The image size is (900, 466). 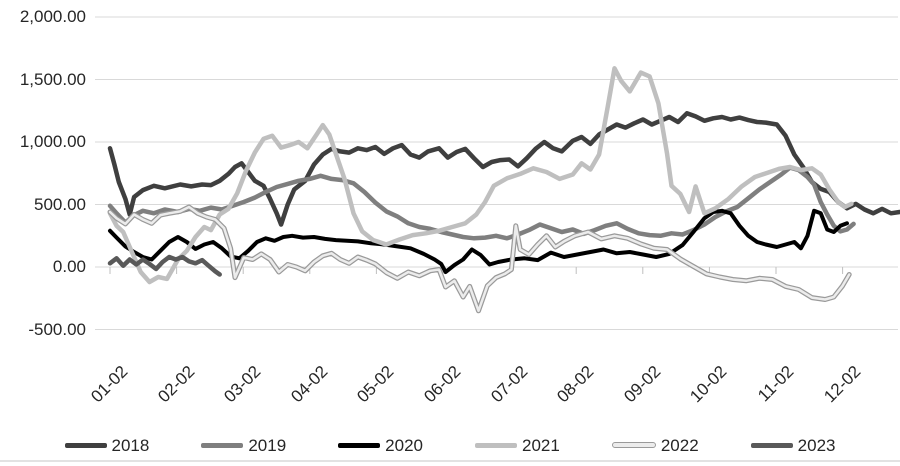 I want to click on legend-label: 2020, so click(x=404, y=445).